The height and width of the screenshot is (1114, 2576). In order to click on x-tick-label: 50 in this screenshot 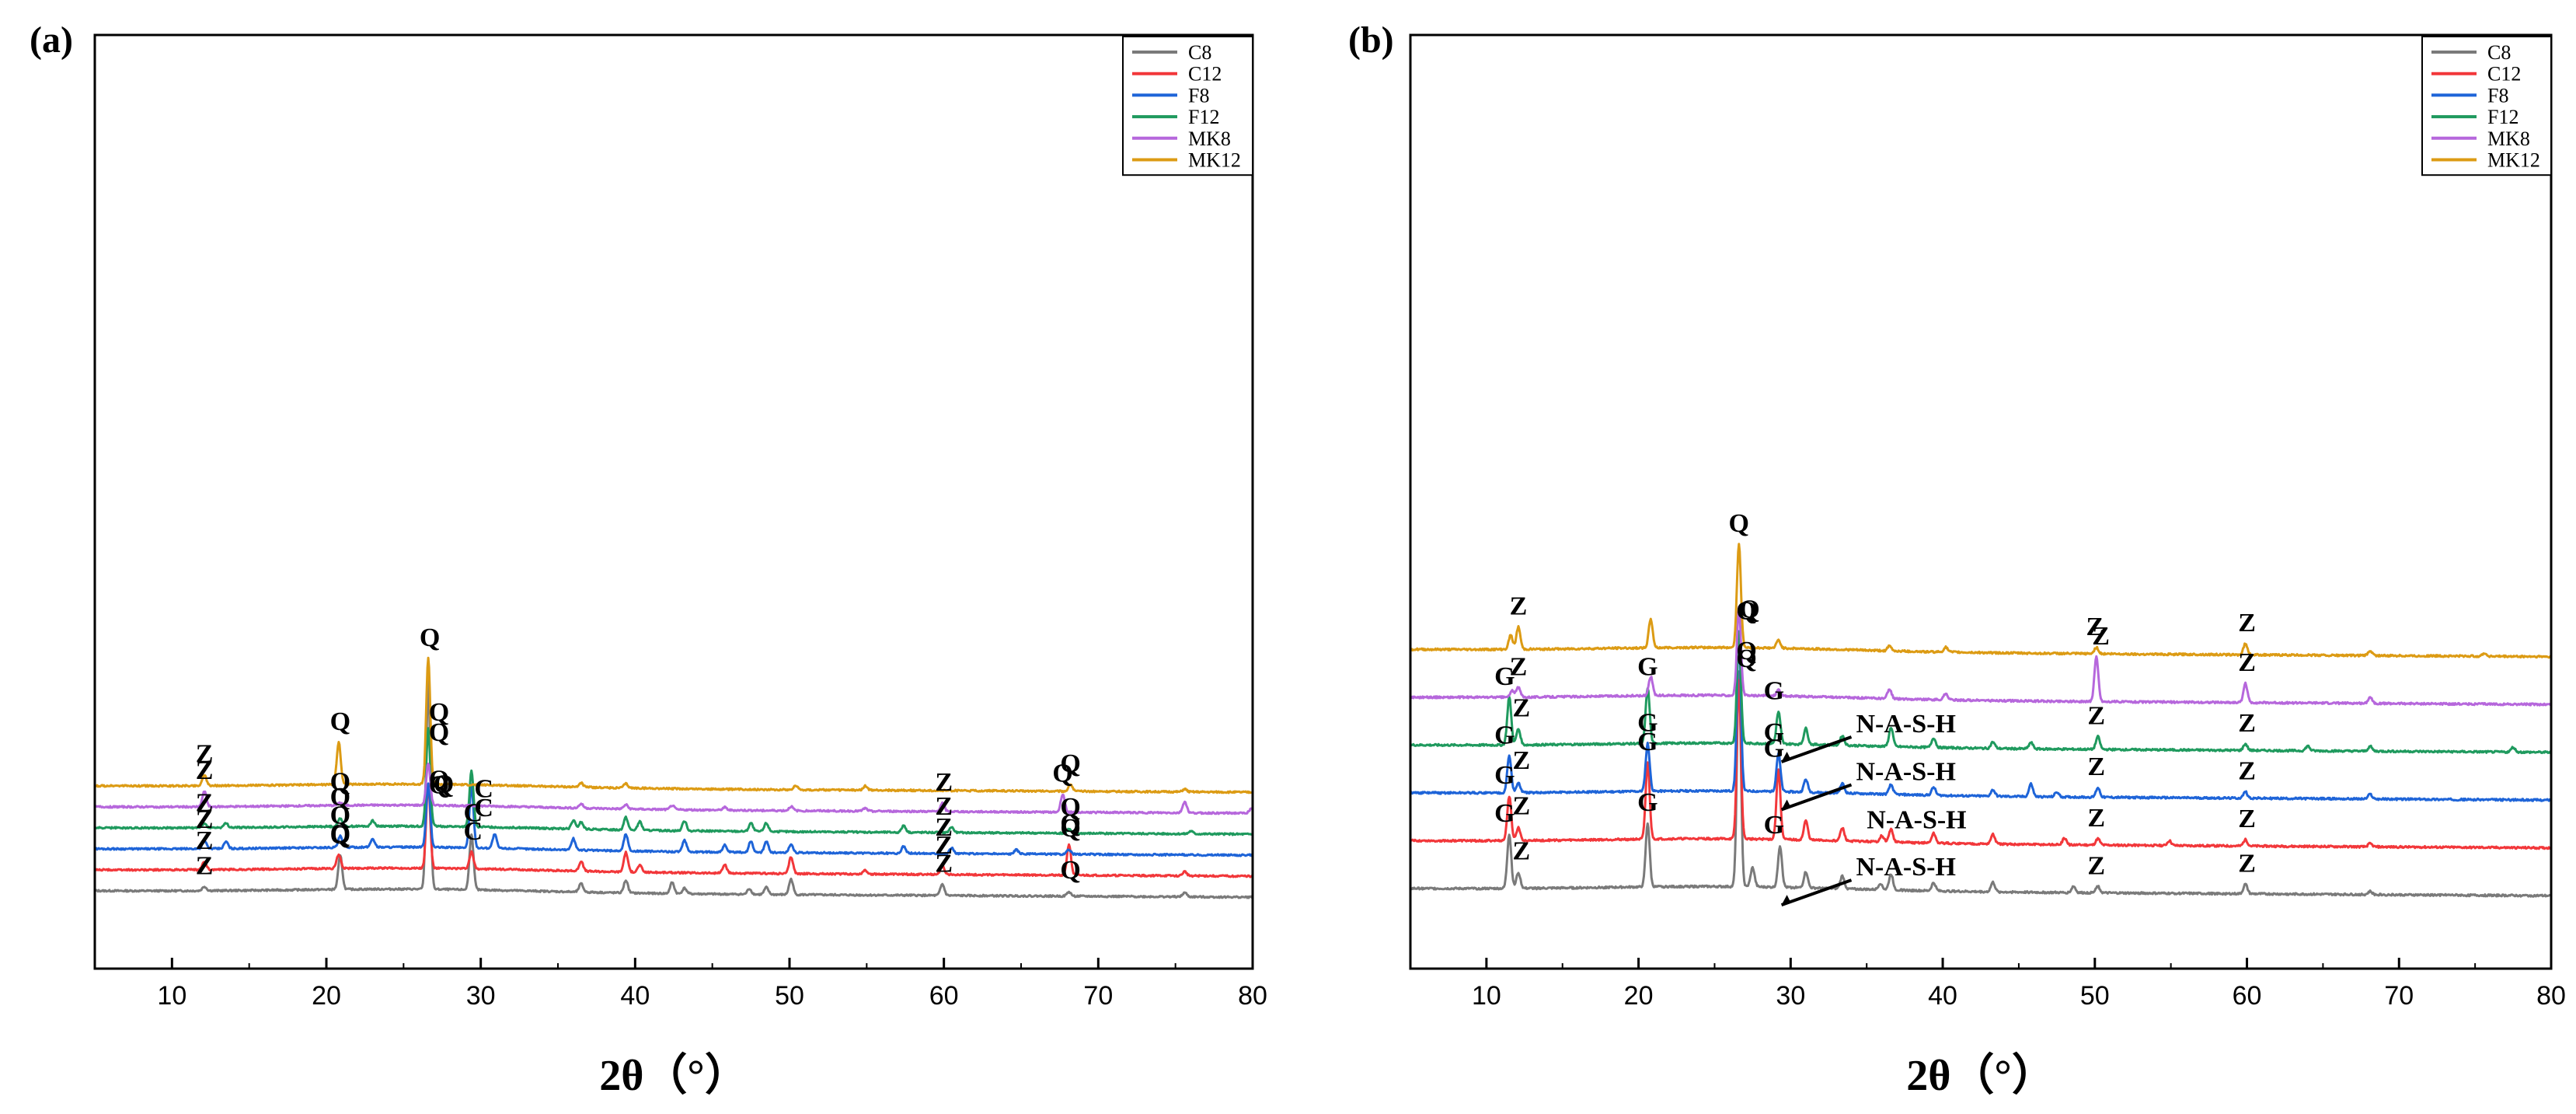, I will do `click(789, 996)`.